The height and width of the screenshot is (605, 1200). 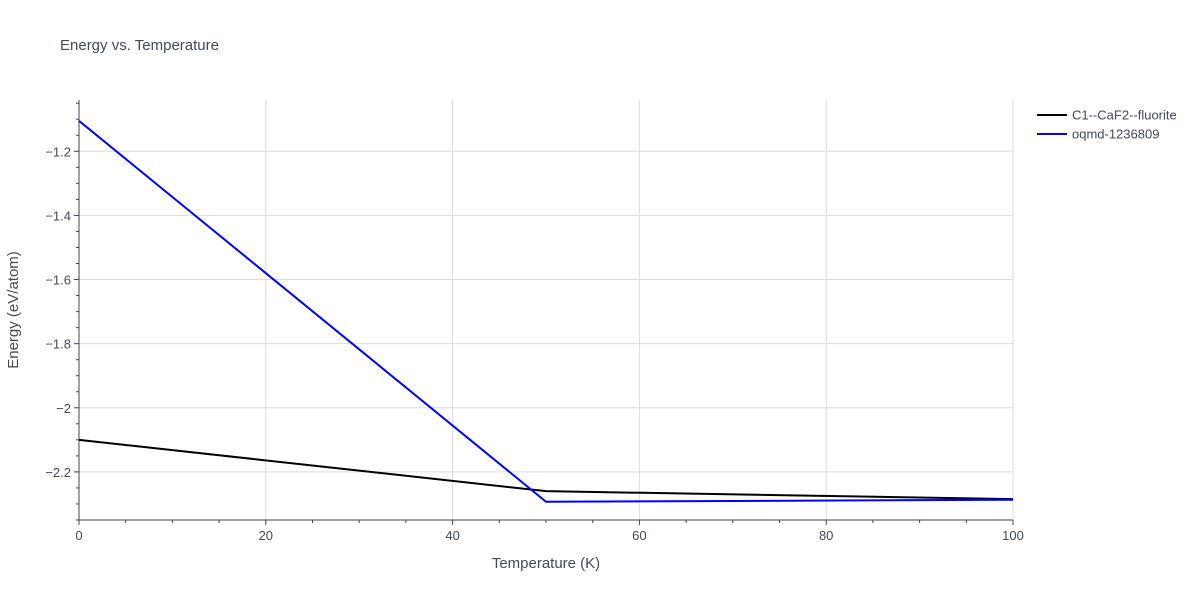 What do you see at coordinates (58, 151) in the screenshot?
I see `y-tick-label: −1.2` at bounding box center [58, 151].